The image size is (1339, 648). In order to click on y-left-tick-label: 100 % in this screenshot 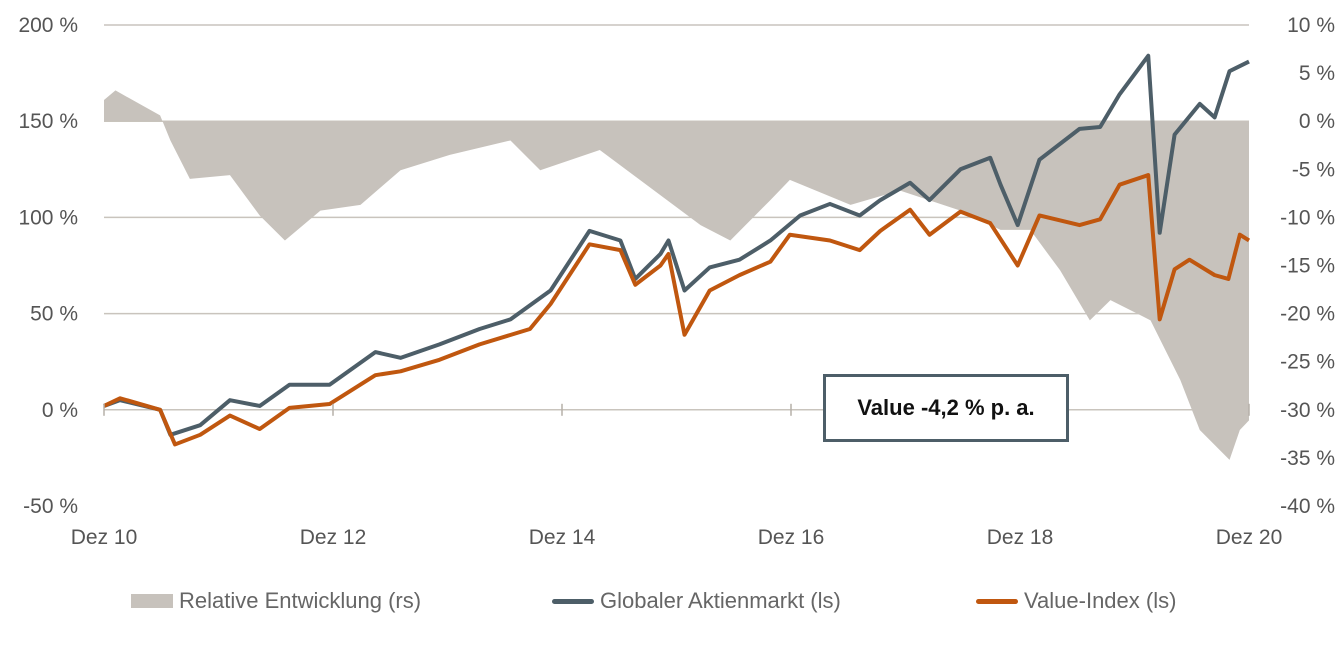, I will do `click(48, 217)`.